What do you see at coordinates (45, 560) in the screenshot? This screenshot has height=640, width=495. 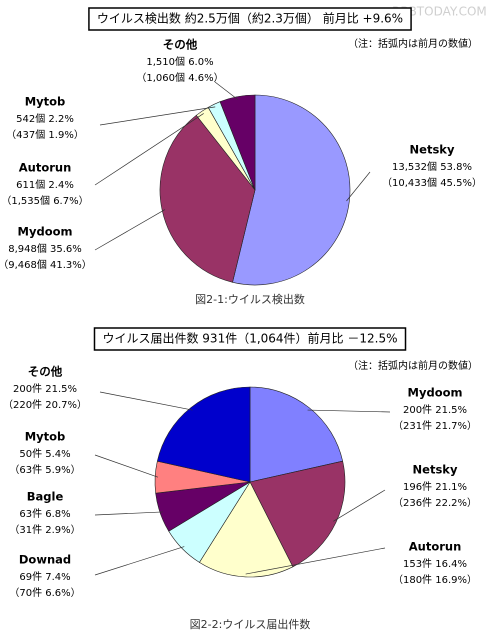 I see `slice-label: Downad` at bounding box center [45, 560].